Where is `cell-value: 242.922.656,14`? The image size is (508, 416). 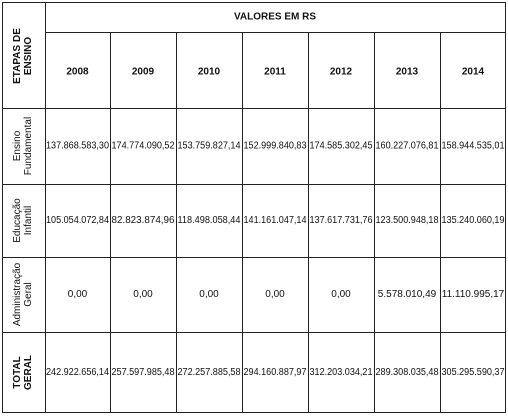
cell-value: 242.922.656,14 is located at coordinates (77, 372).